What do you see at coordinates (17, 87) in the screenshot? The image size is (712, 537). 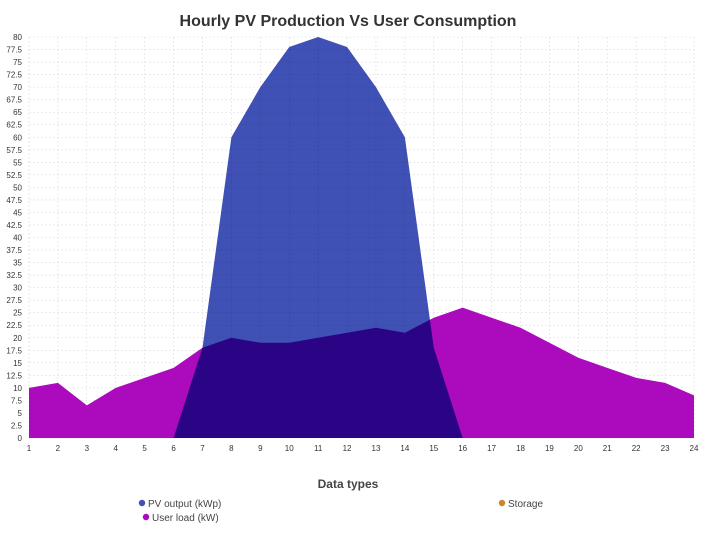 I see `y-tick-label: 70` at bounding box center [17, 87].